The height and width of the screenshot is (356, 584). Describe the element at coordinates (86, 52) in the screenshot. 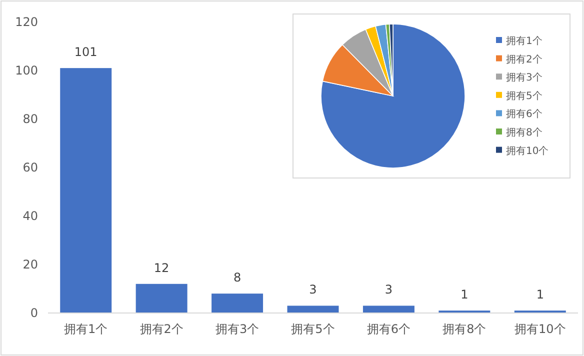

I see `data-label: 101` at that location.